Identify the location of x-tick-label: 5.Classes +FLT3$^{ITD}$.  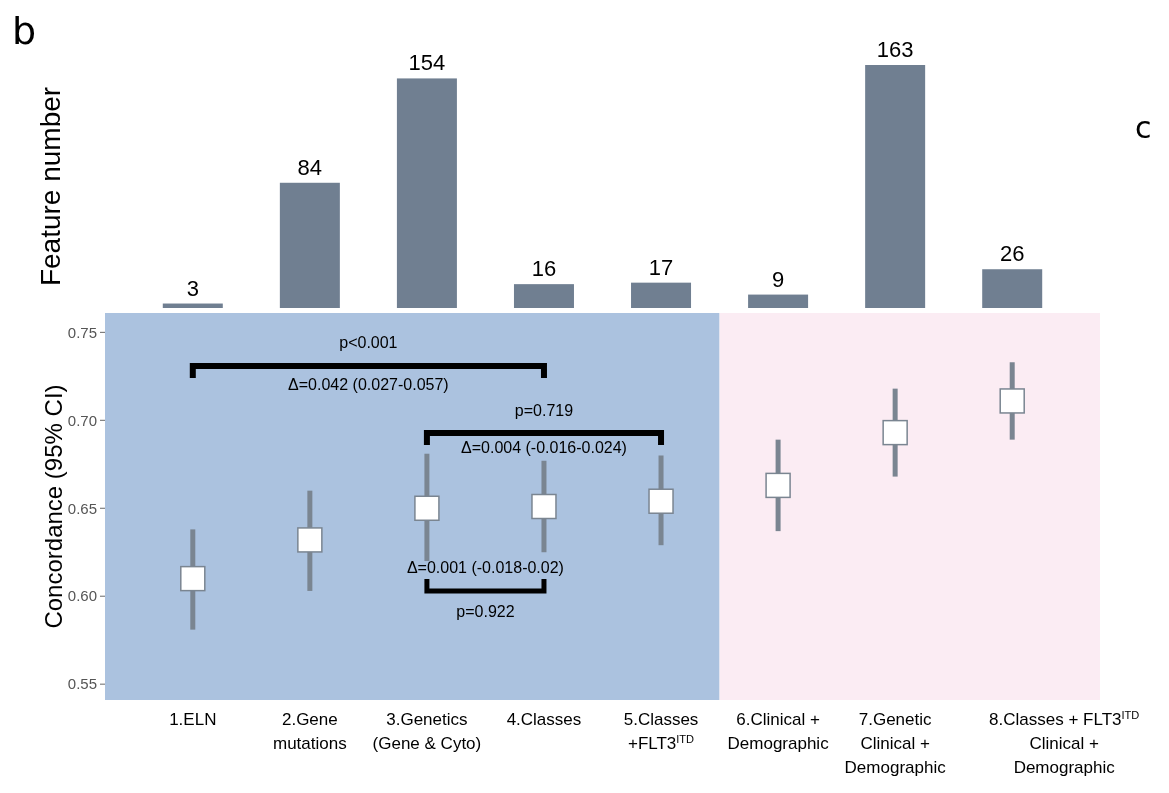
(661, 731).